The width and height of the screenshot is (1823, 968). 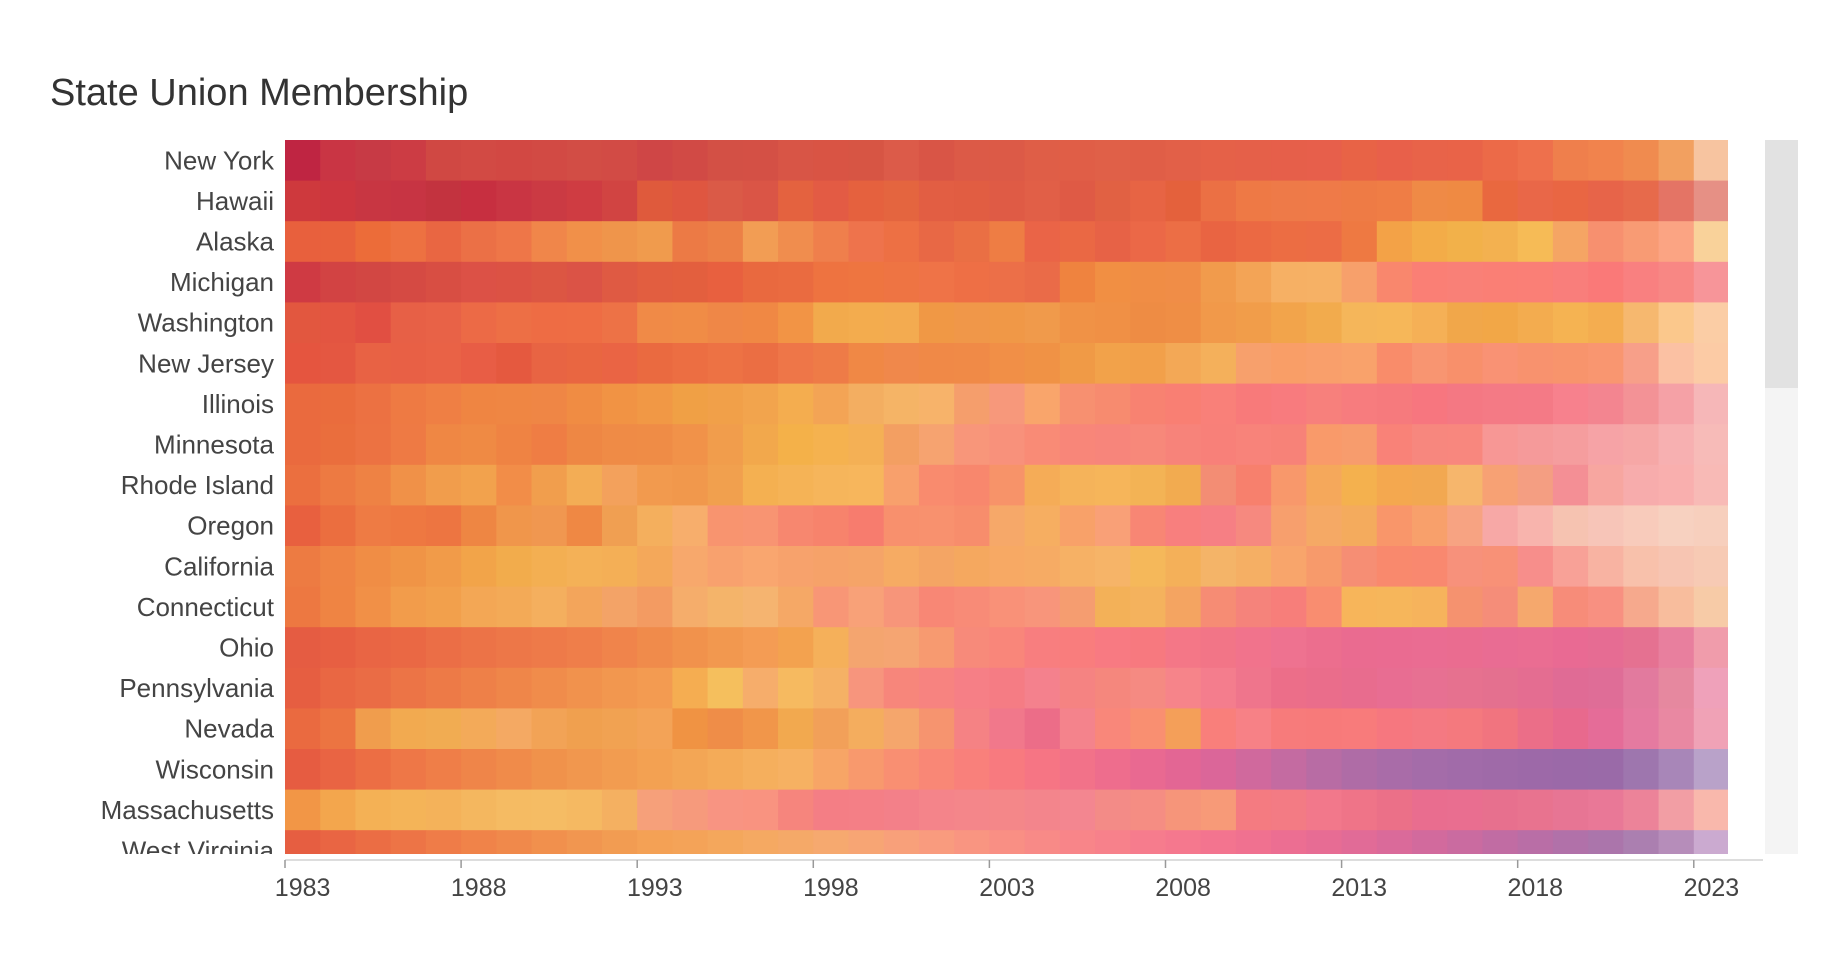 I want to click on row-label: California, so click(x=219, y=566).